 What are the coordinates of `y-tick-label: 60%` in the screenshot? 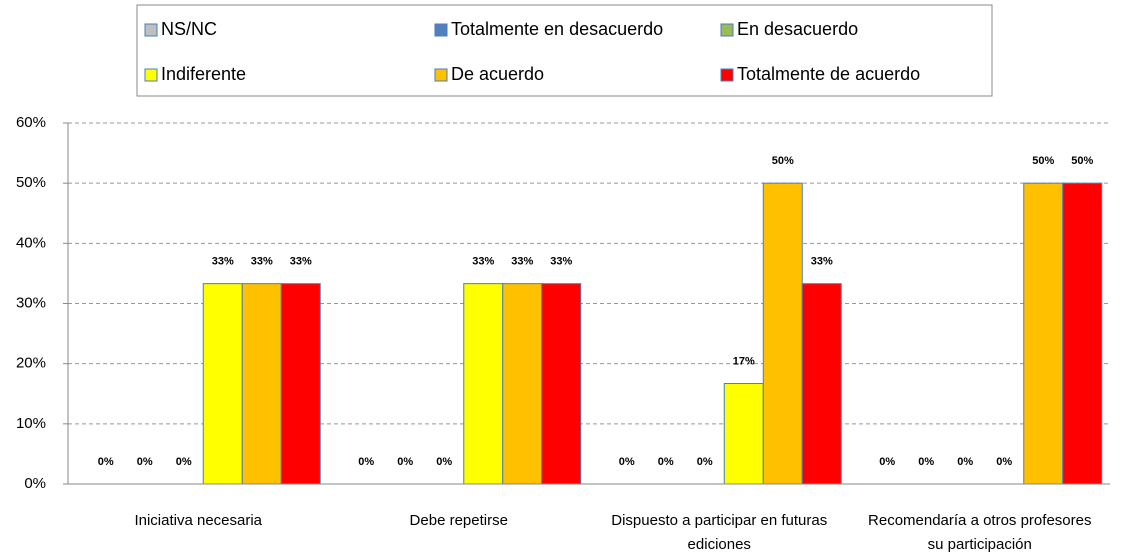 It's located at (31, 122).